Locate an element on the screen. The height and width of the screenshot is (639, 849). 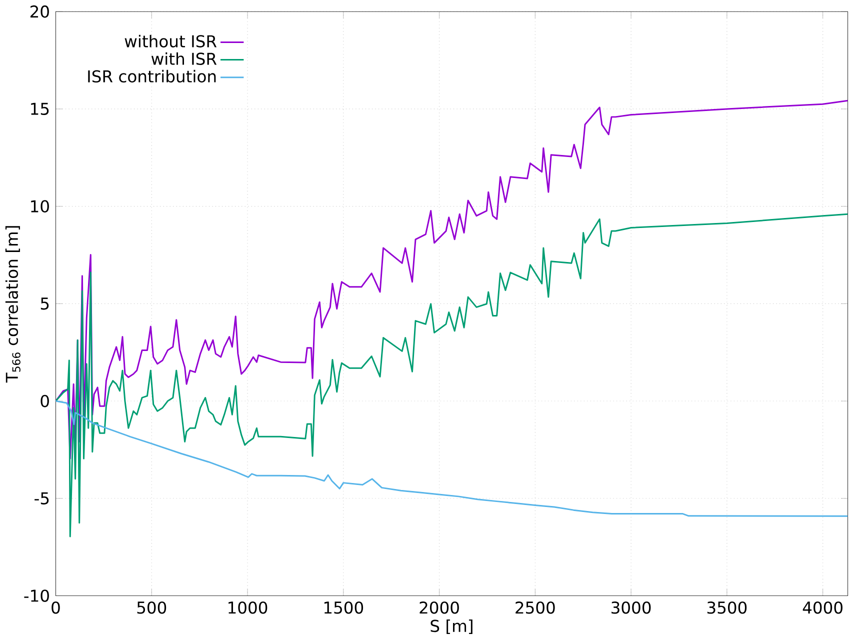
x-tick-label: 2000 is located at coordinates (439, 607).